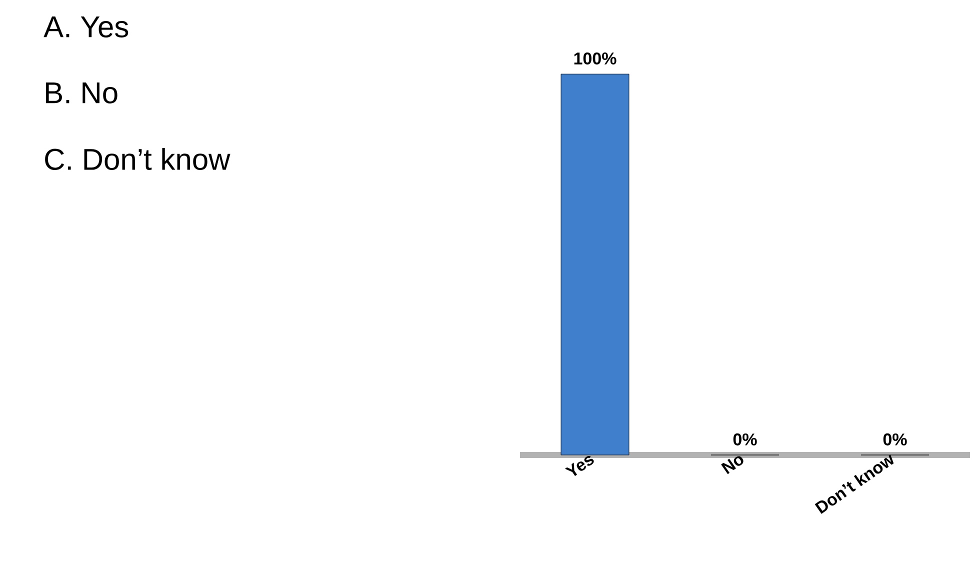  I want to click on text: A. Yes, so click(86, 27).